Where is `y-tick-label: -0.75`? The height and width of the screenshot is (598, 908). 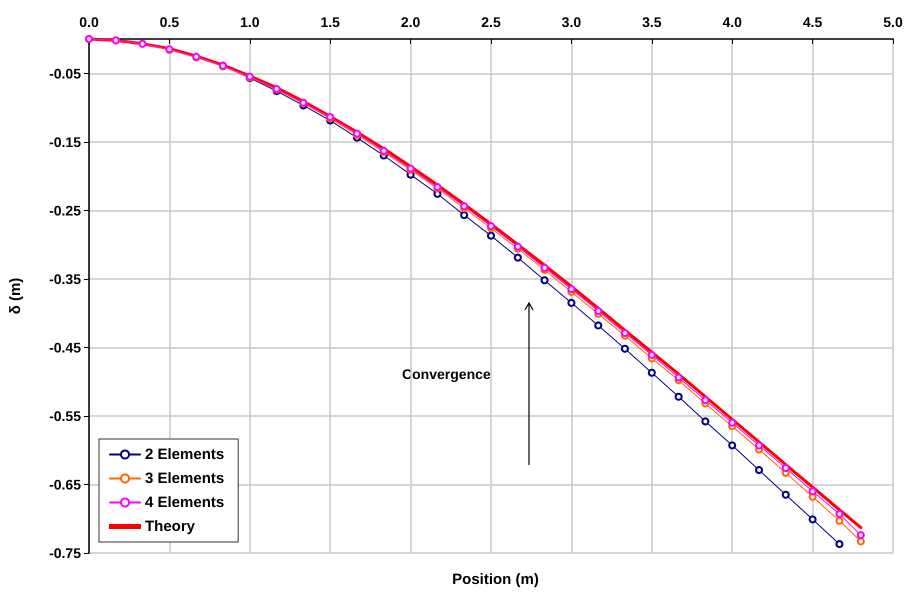
y-tick-label: -0.75 is located at coordinates (65, 553).